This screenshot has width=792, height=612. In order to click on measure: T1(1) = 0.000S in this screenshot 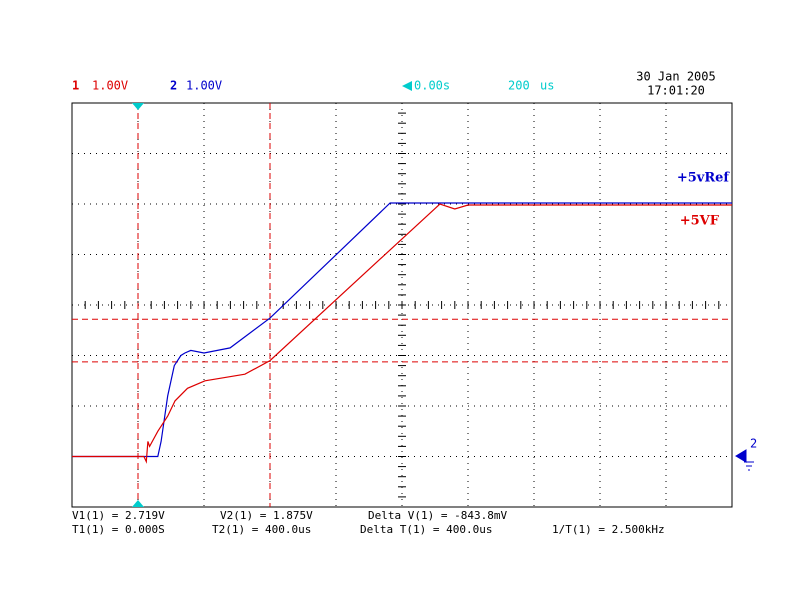, I will do `click(118, 529)`.